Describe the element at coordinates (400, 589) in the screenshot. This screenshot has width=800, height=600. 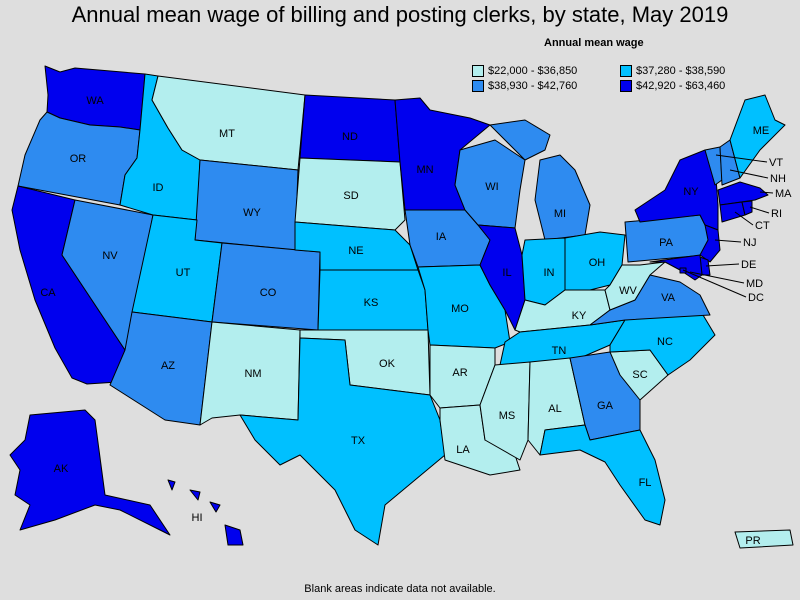
I see `footnote: Blank areas indicate data not available.` at that location.